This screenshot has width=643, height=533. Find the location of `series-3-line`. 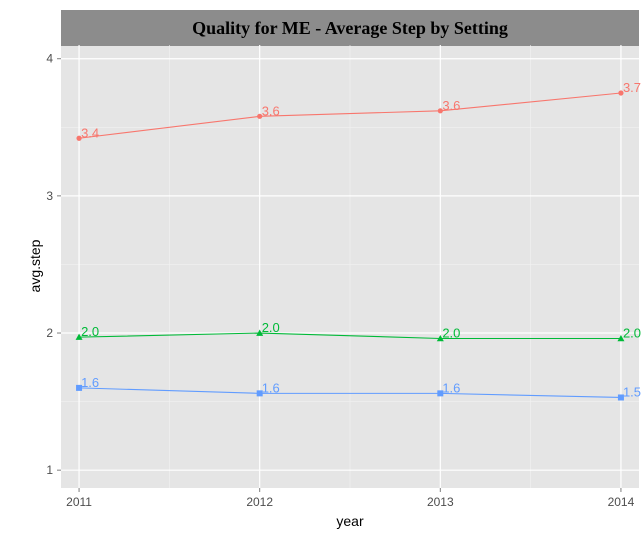

series-3-line is located at coordinates (350, 393).